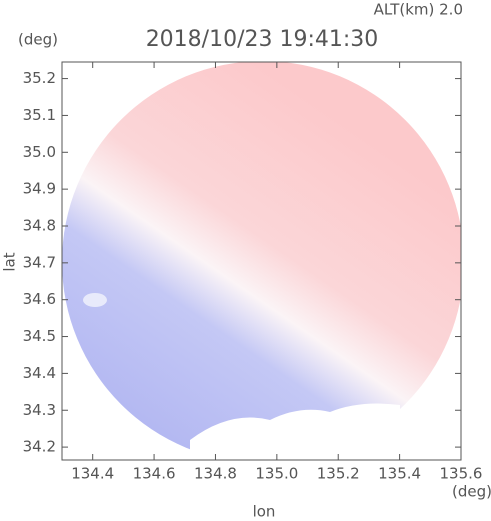 The width and height of the screenshot is (491, 521). I want to click on y-tick-label: 34.6, so click(39, 299).